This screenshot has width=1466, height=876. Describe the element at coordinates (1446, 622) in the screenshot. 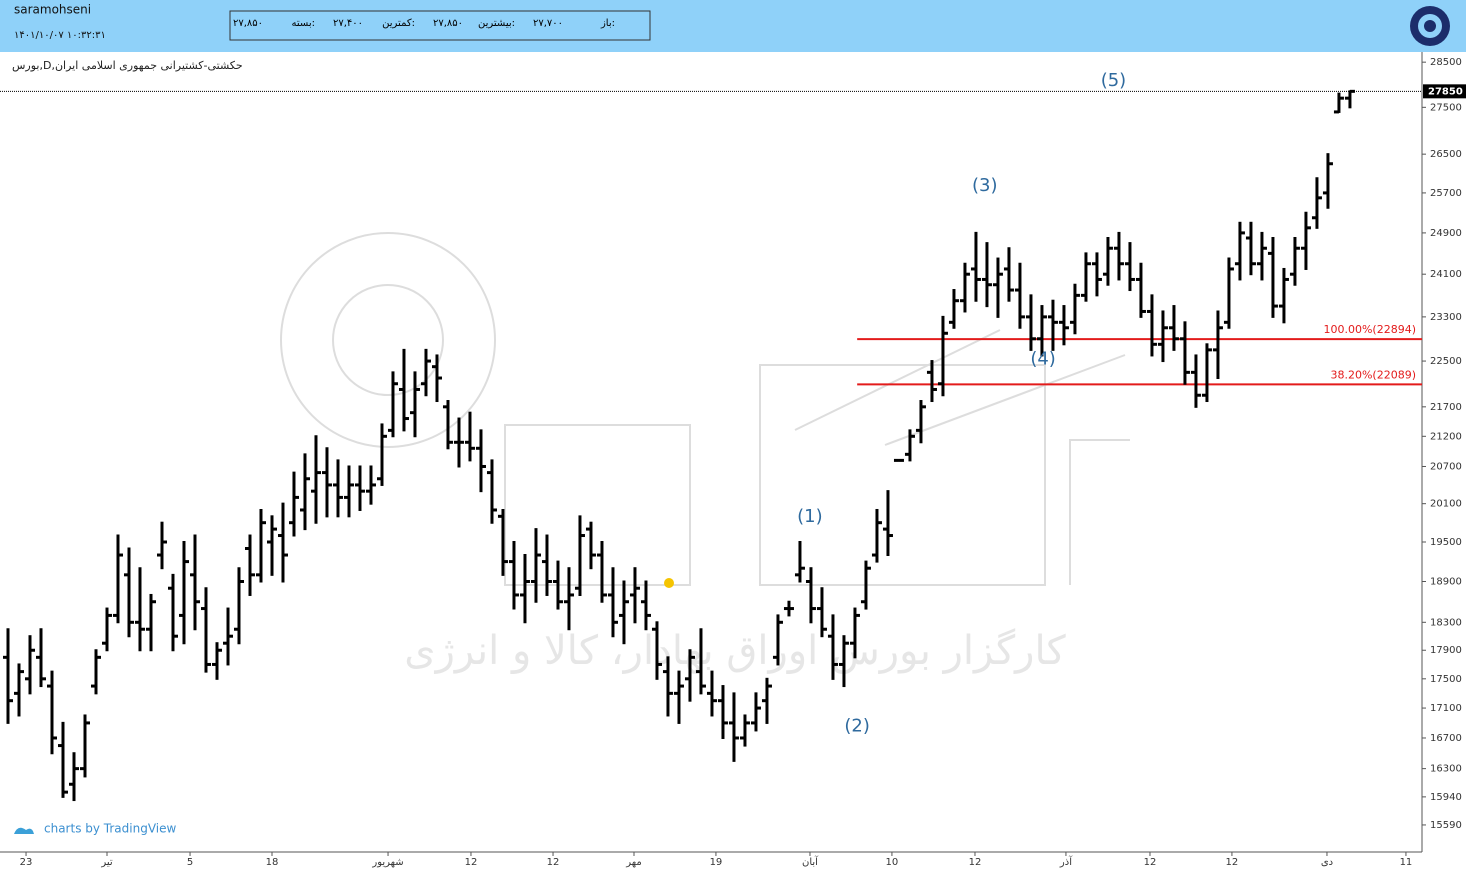

I see `y-tick-label: 18300` at that location.